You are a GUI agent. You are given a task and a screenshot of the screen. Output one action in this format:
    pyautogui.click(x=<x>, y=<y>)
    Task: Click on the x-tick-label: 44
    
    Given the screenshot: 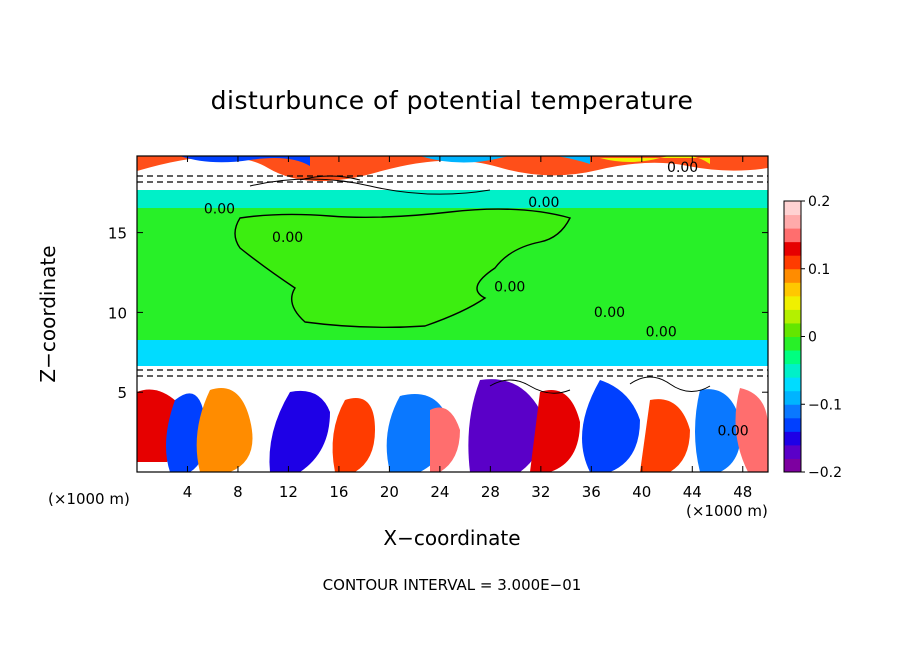 What is the action you would take?
    pyautogui.click(x=692, y=492)
    